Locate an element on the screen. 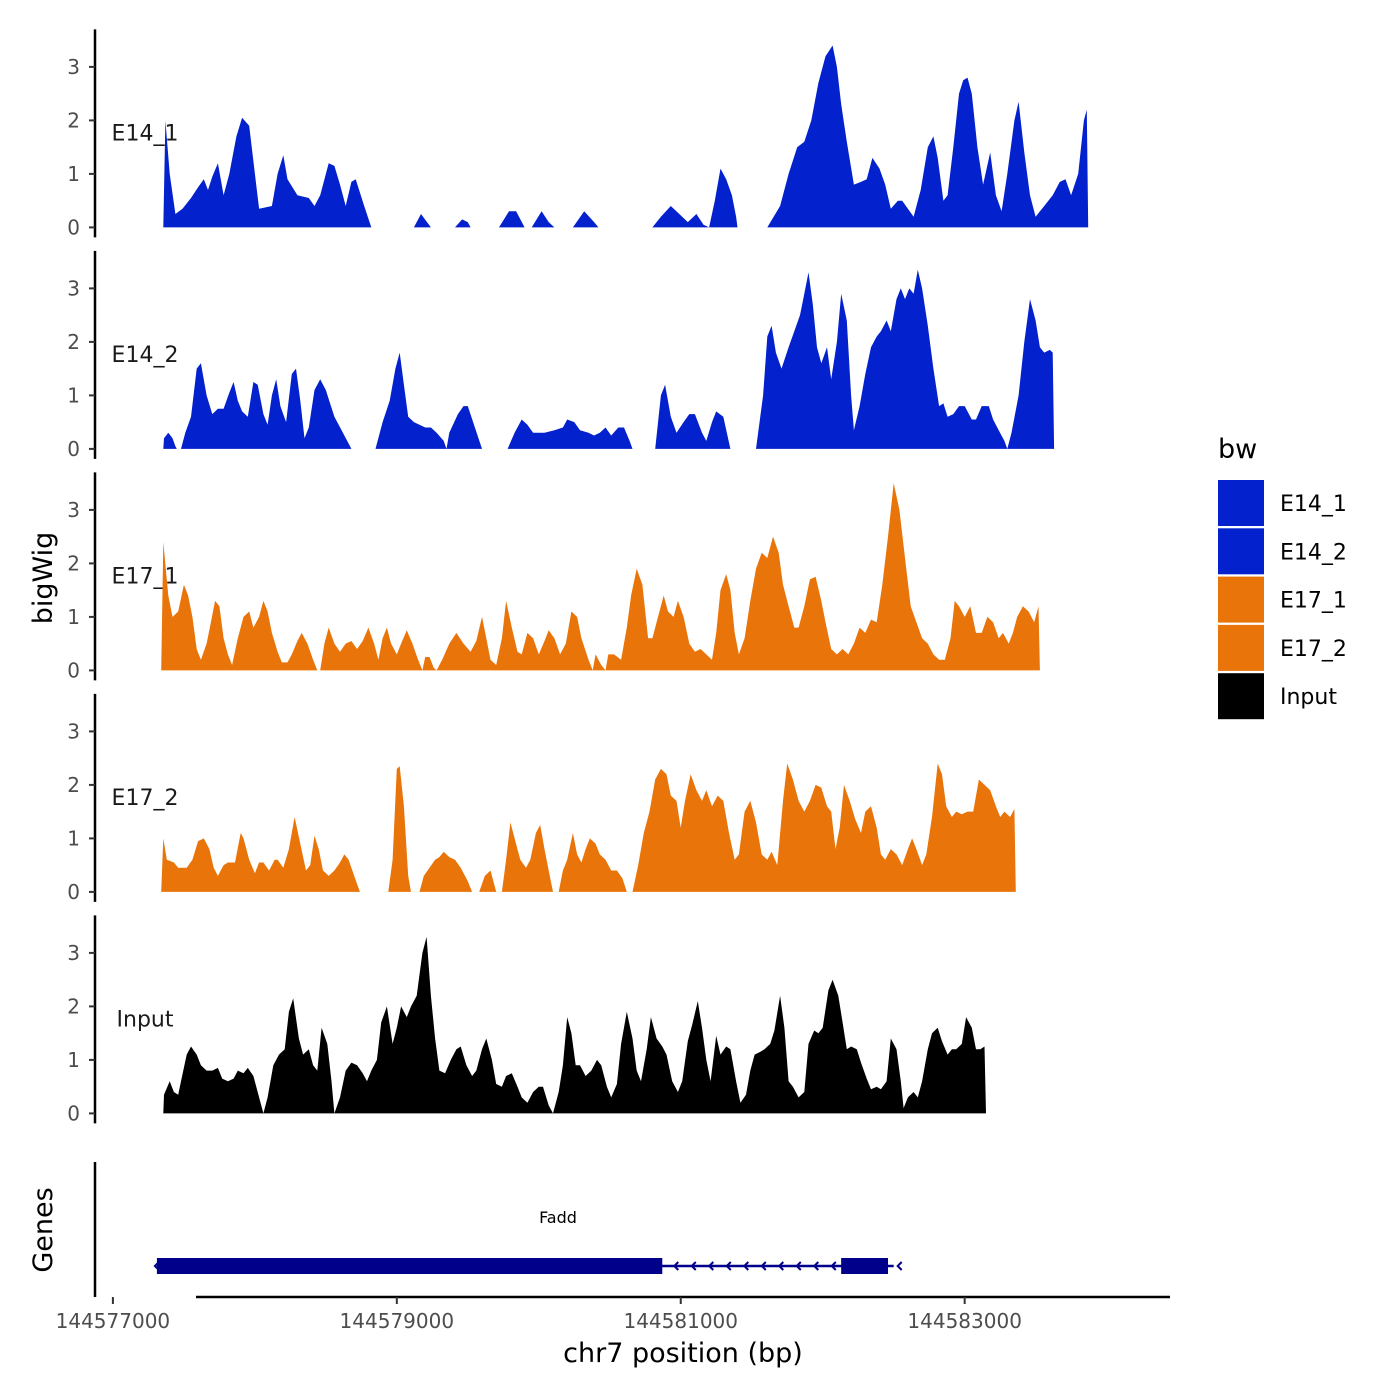  track-E14_2: 0 1 2 3 E14_2 is located at coordinates (561, 355).